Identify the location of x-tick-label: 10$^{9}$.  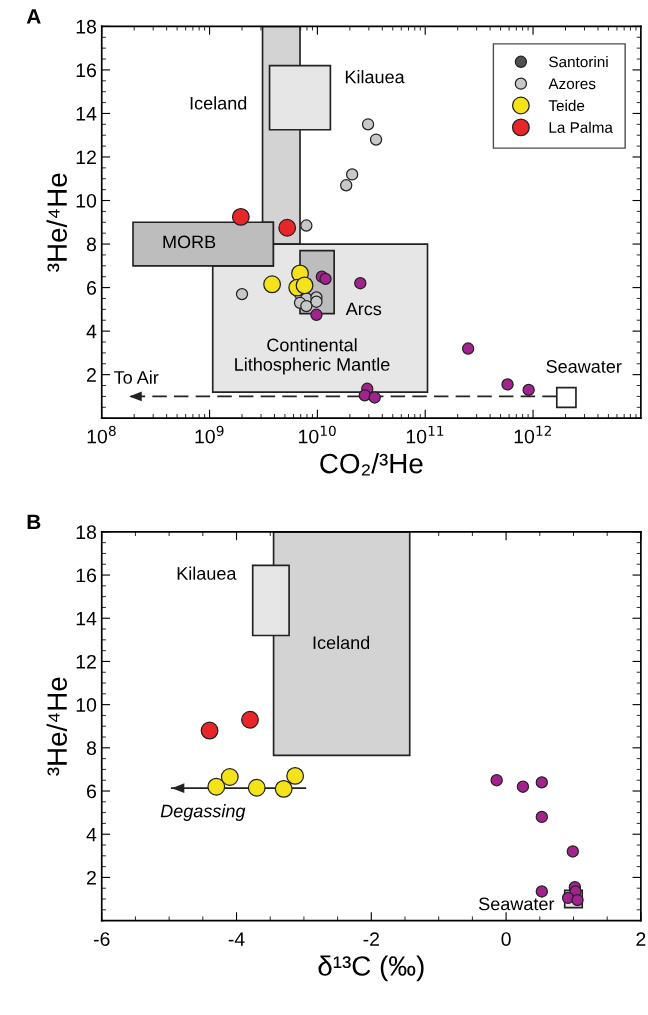
(209, 434).